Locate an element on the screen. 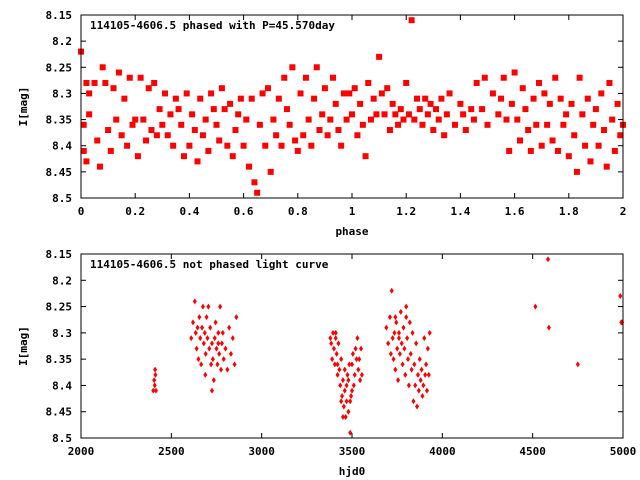  unphased-y-tick-label: 8.4 is located at coordinates (62, 385).